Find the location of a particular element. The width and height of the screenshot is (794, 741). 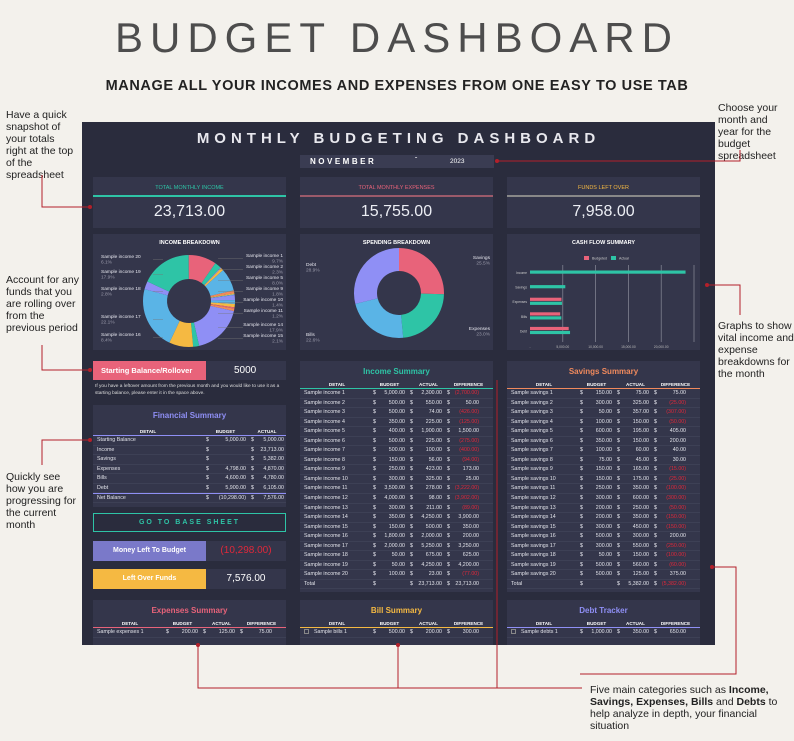

legend-label: Budgeted is located at coordinates (599, 259).